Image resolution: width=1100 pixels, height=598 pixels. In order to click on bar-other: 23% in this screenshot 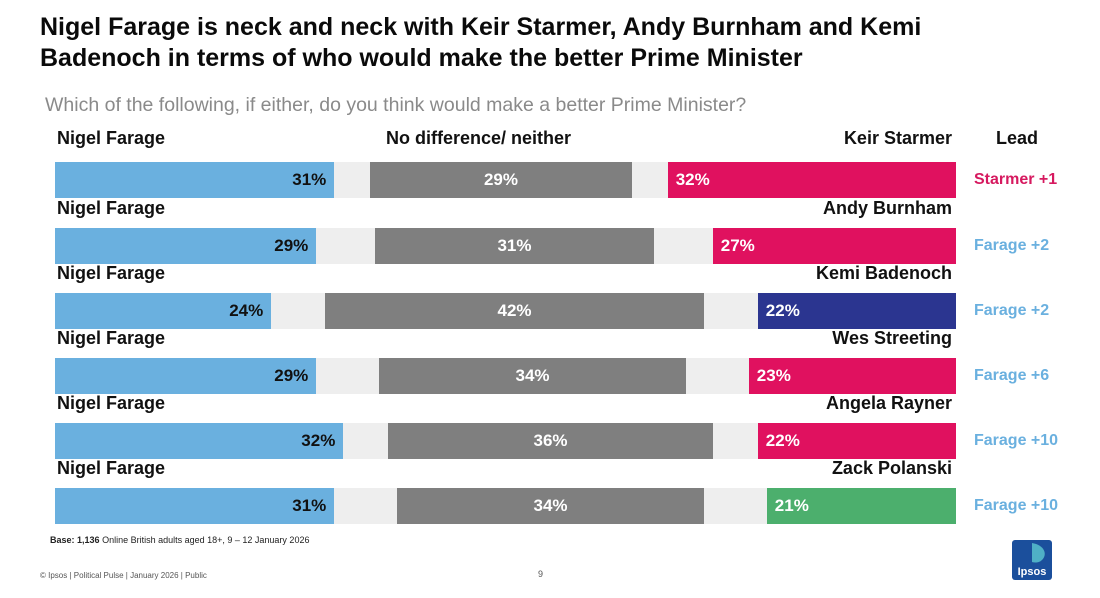, I will do `click(852, 376)`.